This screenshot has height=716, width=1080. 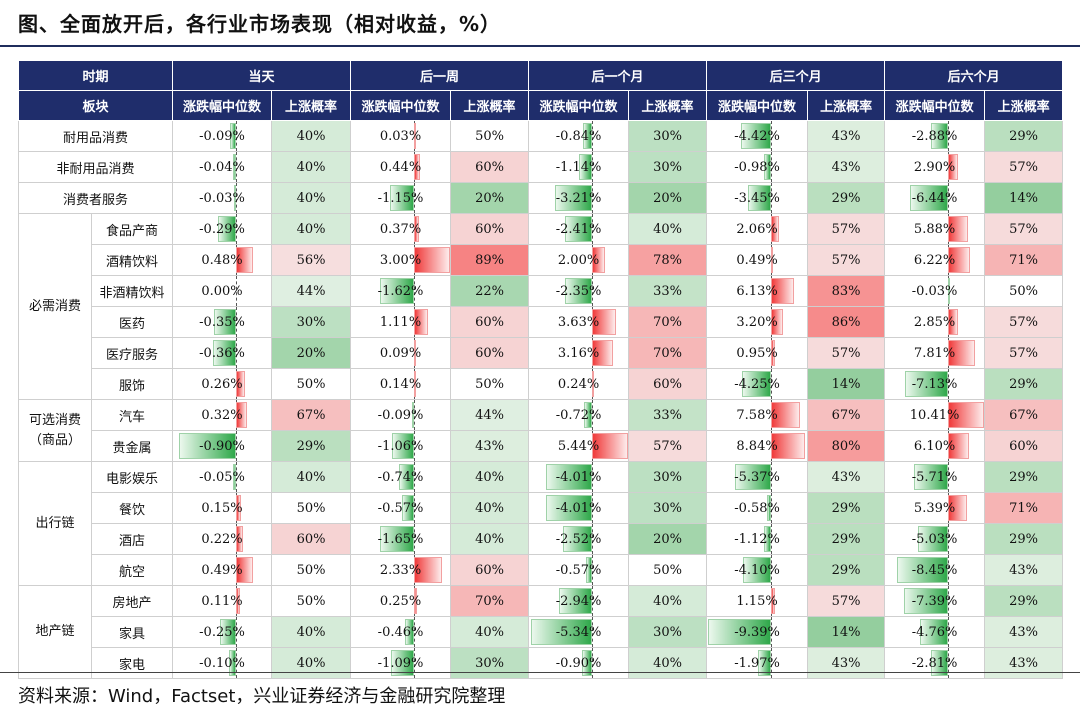 What do you see at coordinates (579, 663) in the screenshot?
I see `median-cell: -0.90%` at bounding box center [579, 663].